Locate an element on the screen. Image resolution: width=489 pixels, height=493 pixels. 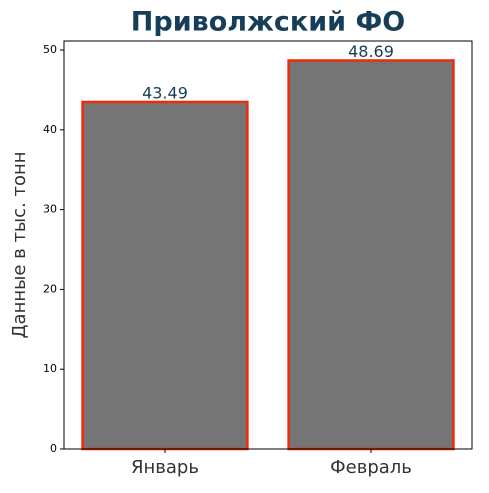
y-axis-label: Данные в тыс. тонн is located at coordinates (19, 244).